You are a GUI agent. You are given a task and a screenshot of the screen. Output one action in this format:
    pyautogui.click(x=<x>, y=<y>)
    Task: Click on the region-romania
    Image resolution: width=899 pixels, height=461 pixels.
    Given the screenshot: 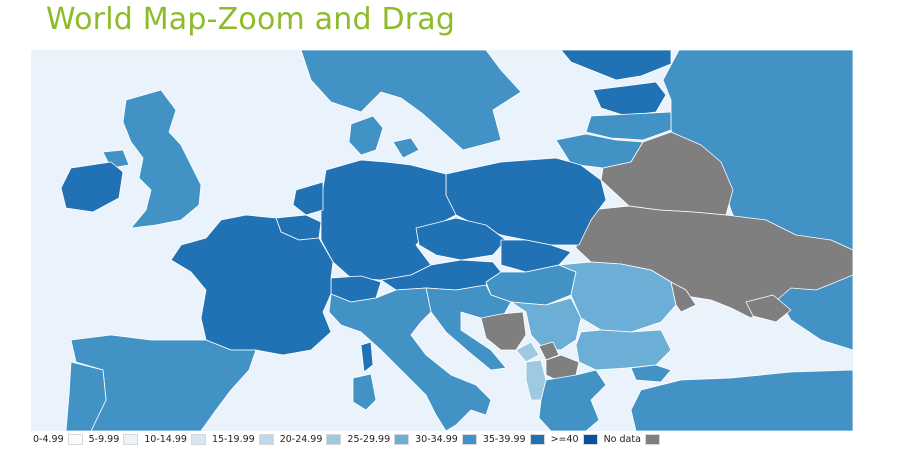 What is the action you would take?
    pyautogui.click(x=617, y=297)
    